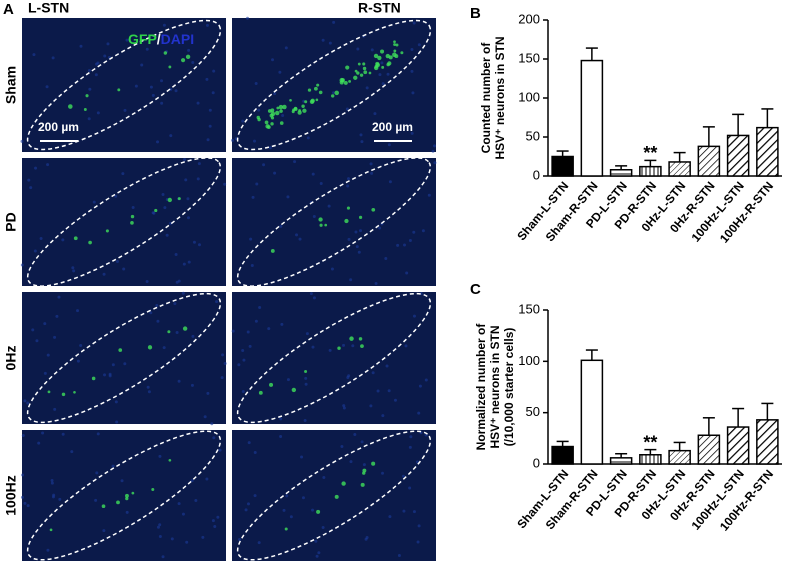 This screenshot has width=787, height=561. Describe the element at coordinates (334, 85) in the screenshot. I see `stn-outline` at that location.